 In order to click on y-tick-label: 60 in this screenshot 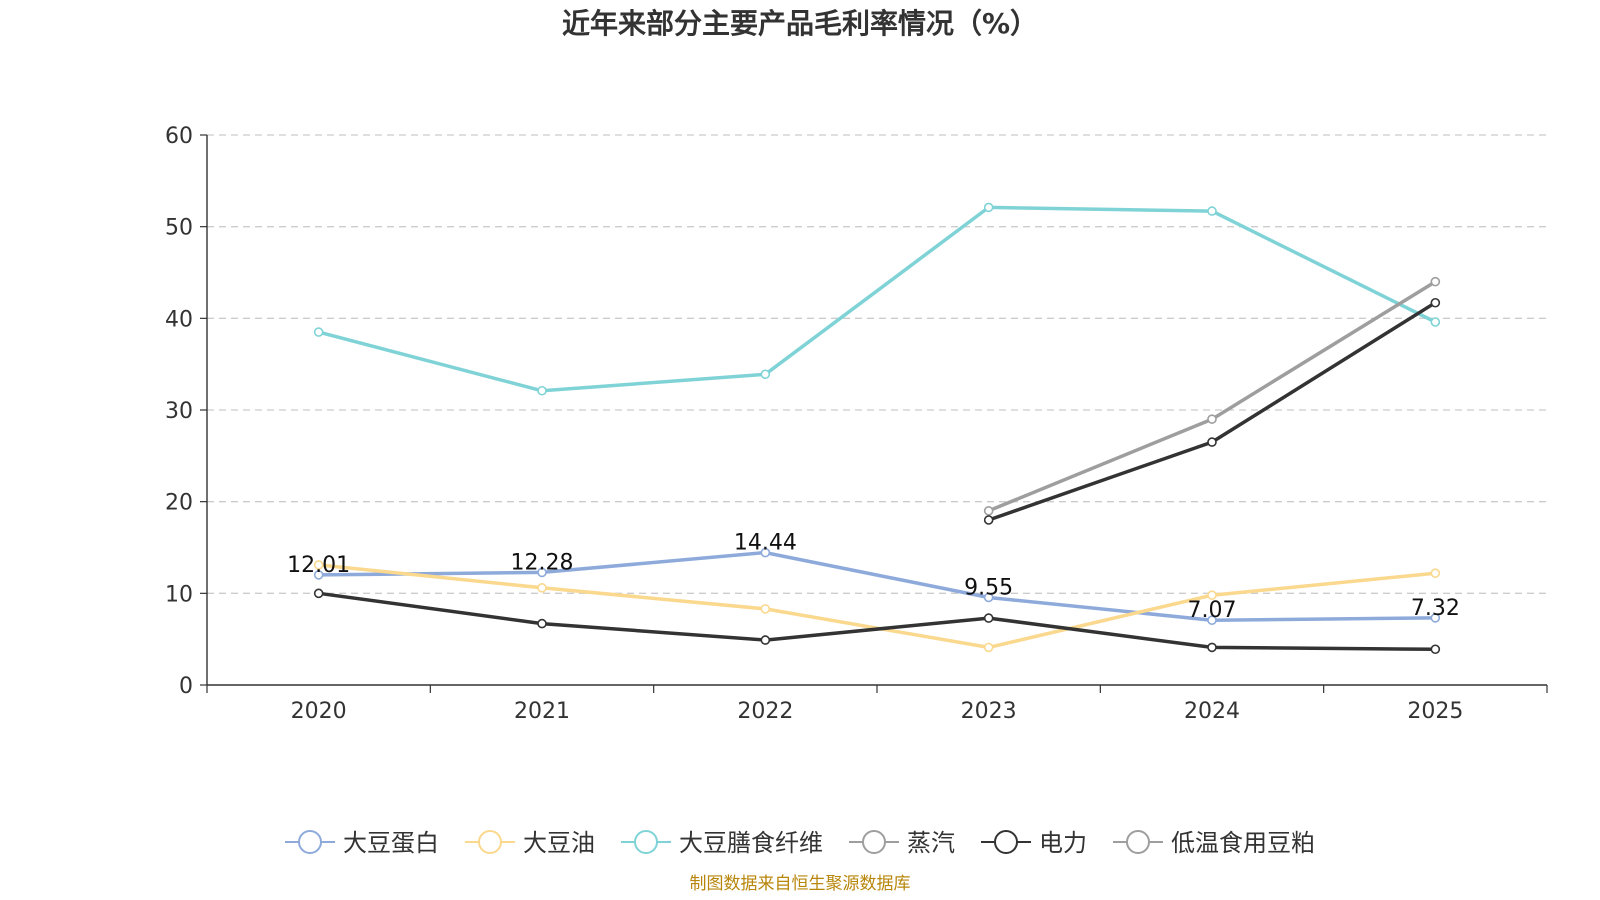, I will do `click(179, 136)`.